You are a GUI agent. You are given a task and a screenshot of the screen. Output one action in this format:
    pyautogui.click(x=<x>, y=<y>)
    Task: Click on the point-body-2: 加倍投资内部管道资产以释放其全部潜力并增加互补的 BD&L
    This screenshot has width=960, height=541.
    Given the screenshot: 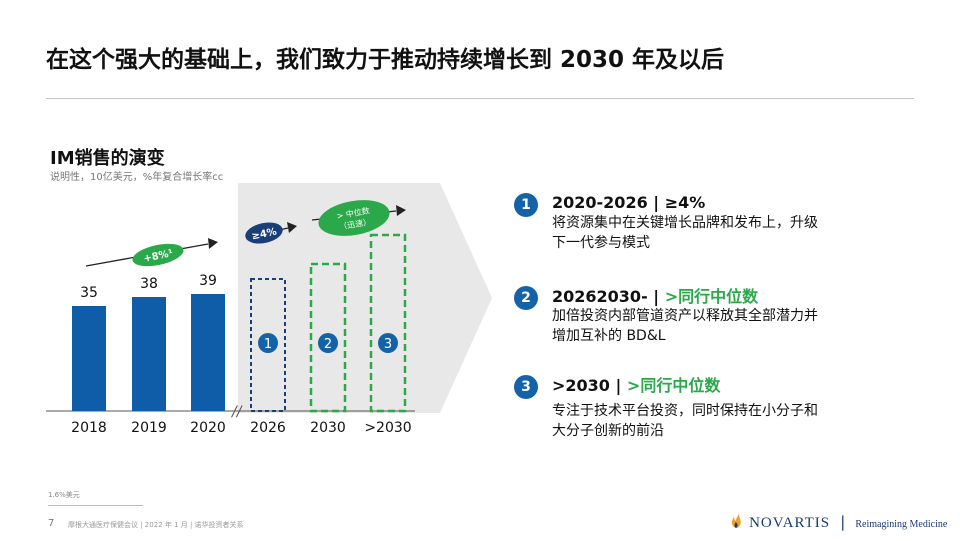 What is the action you would take?
    pyautogui.click(x=685, y=326)
    